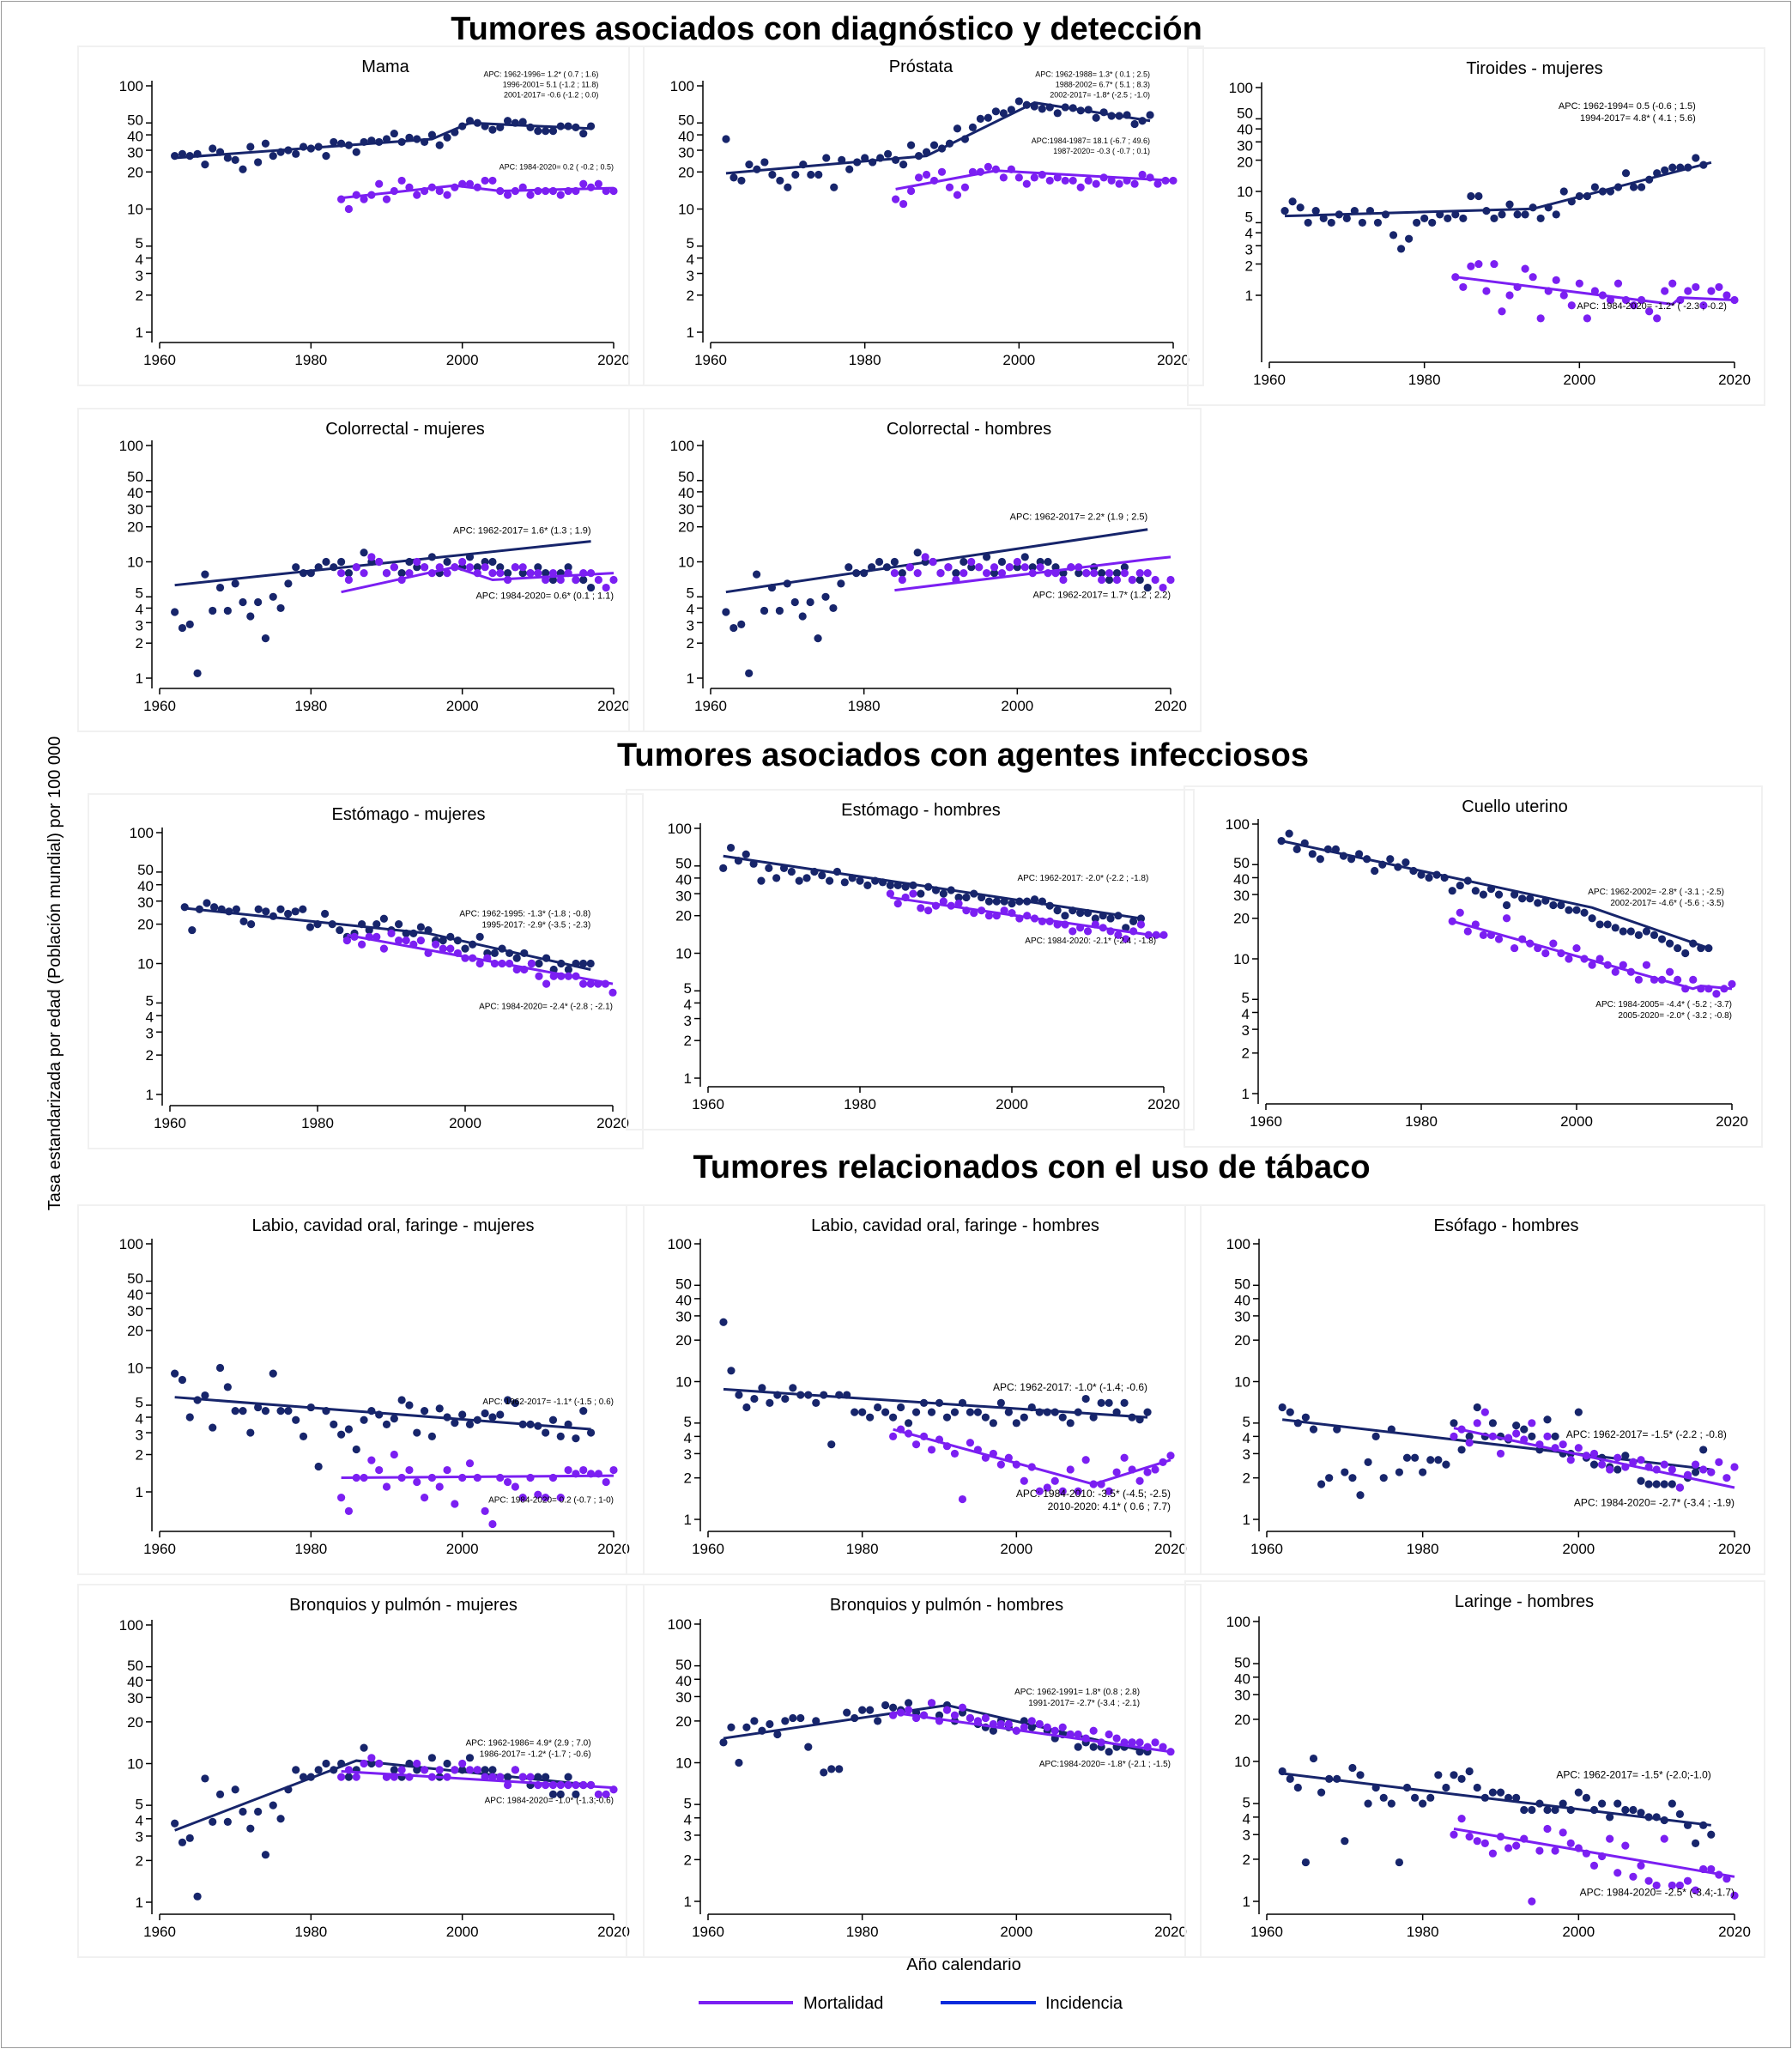  What do you see at coordinates (382, 563) in the screenshot?
I see `trend-line-incidence` at bounding box center [382, 563].